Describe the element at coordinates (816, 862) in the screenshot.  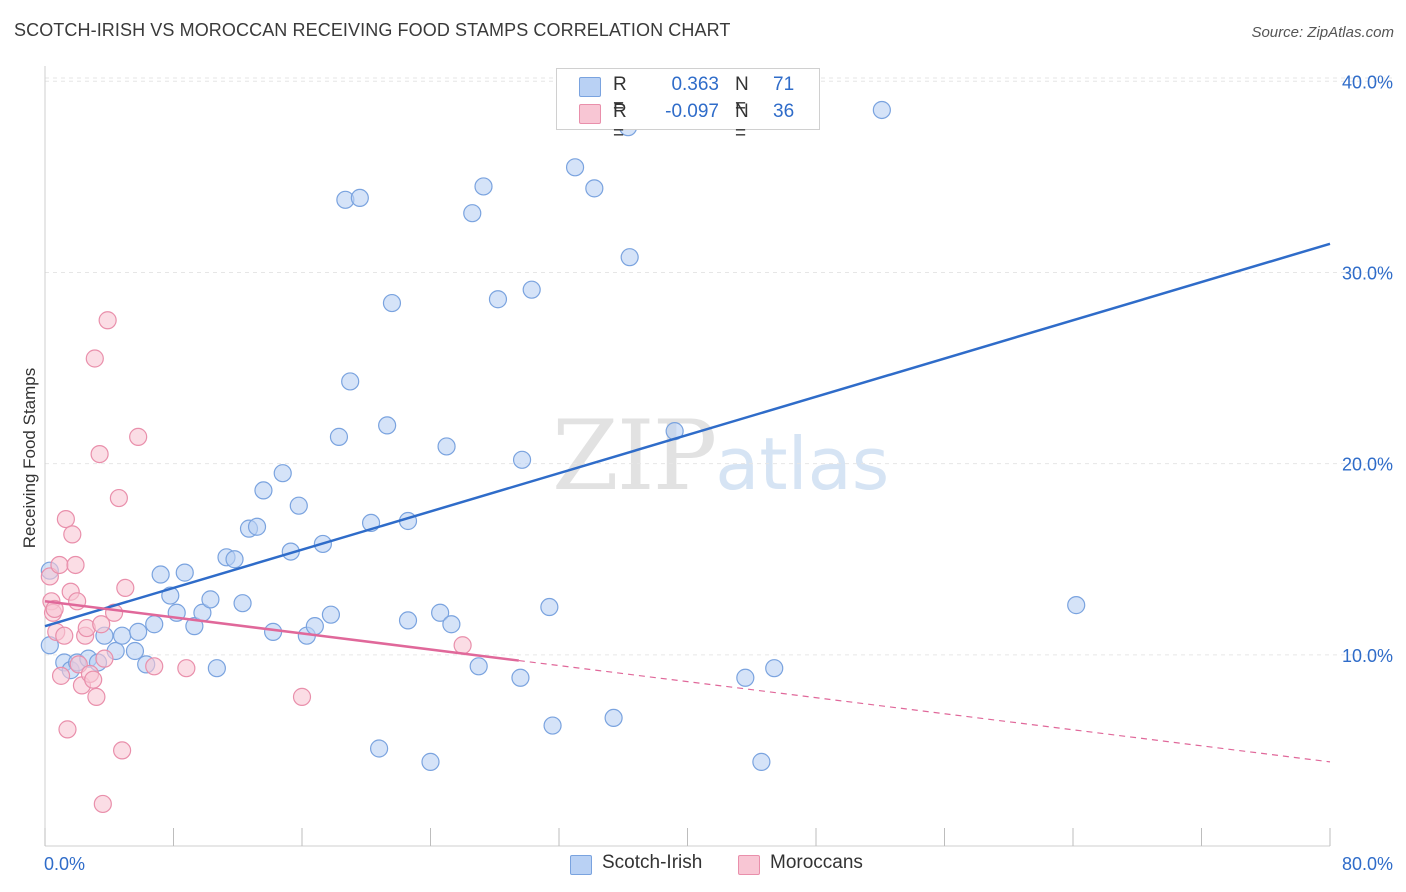
I see `legend-label: Moroccans` at that location.